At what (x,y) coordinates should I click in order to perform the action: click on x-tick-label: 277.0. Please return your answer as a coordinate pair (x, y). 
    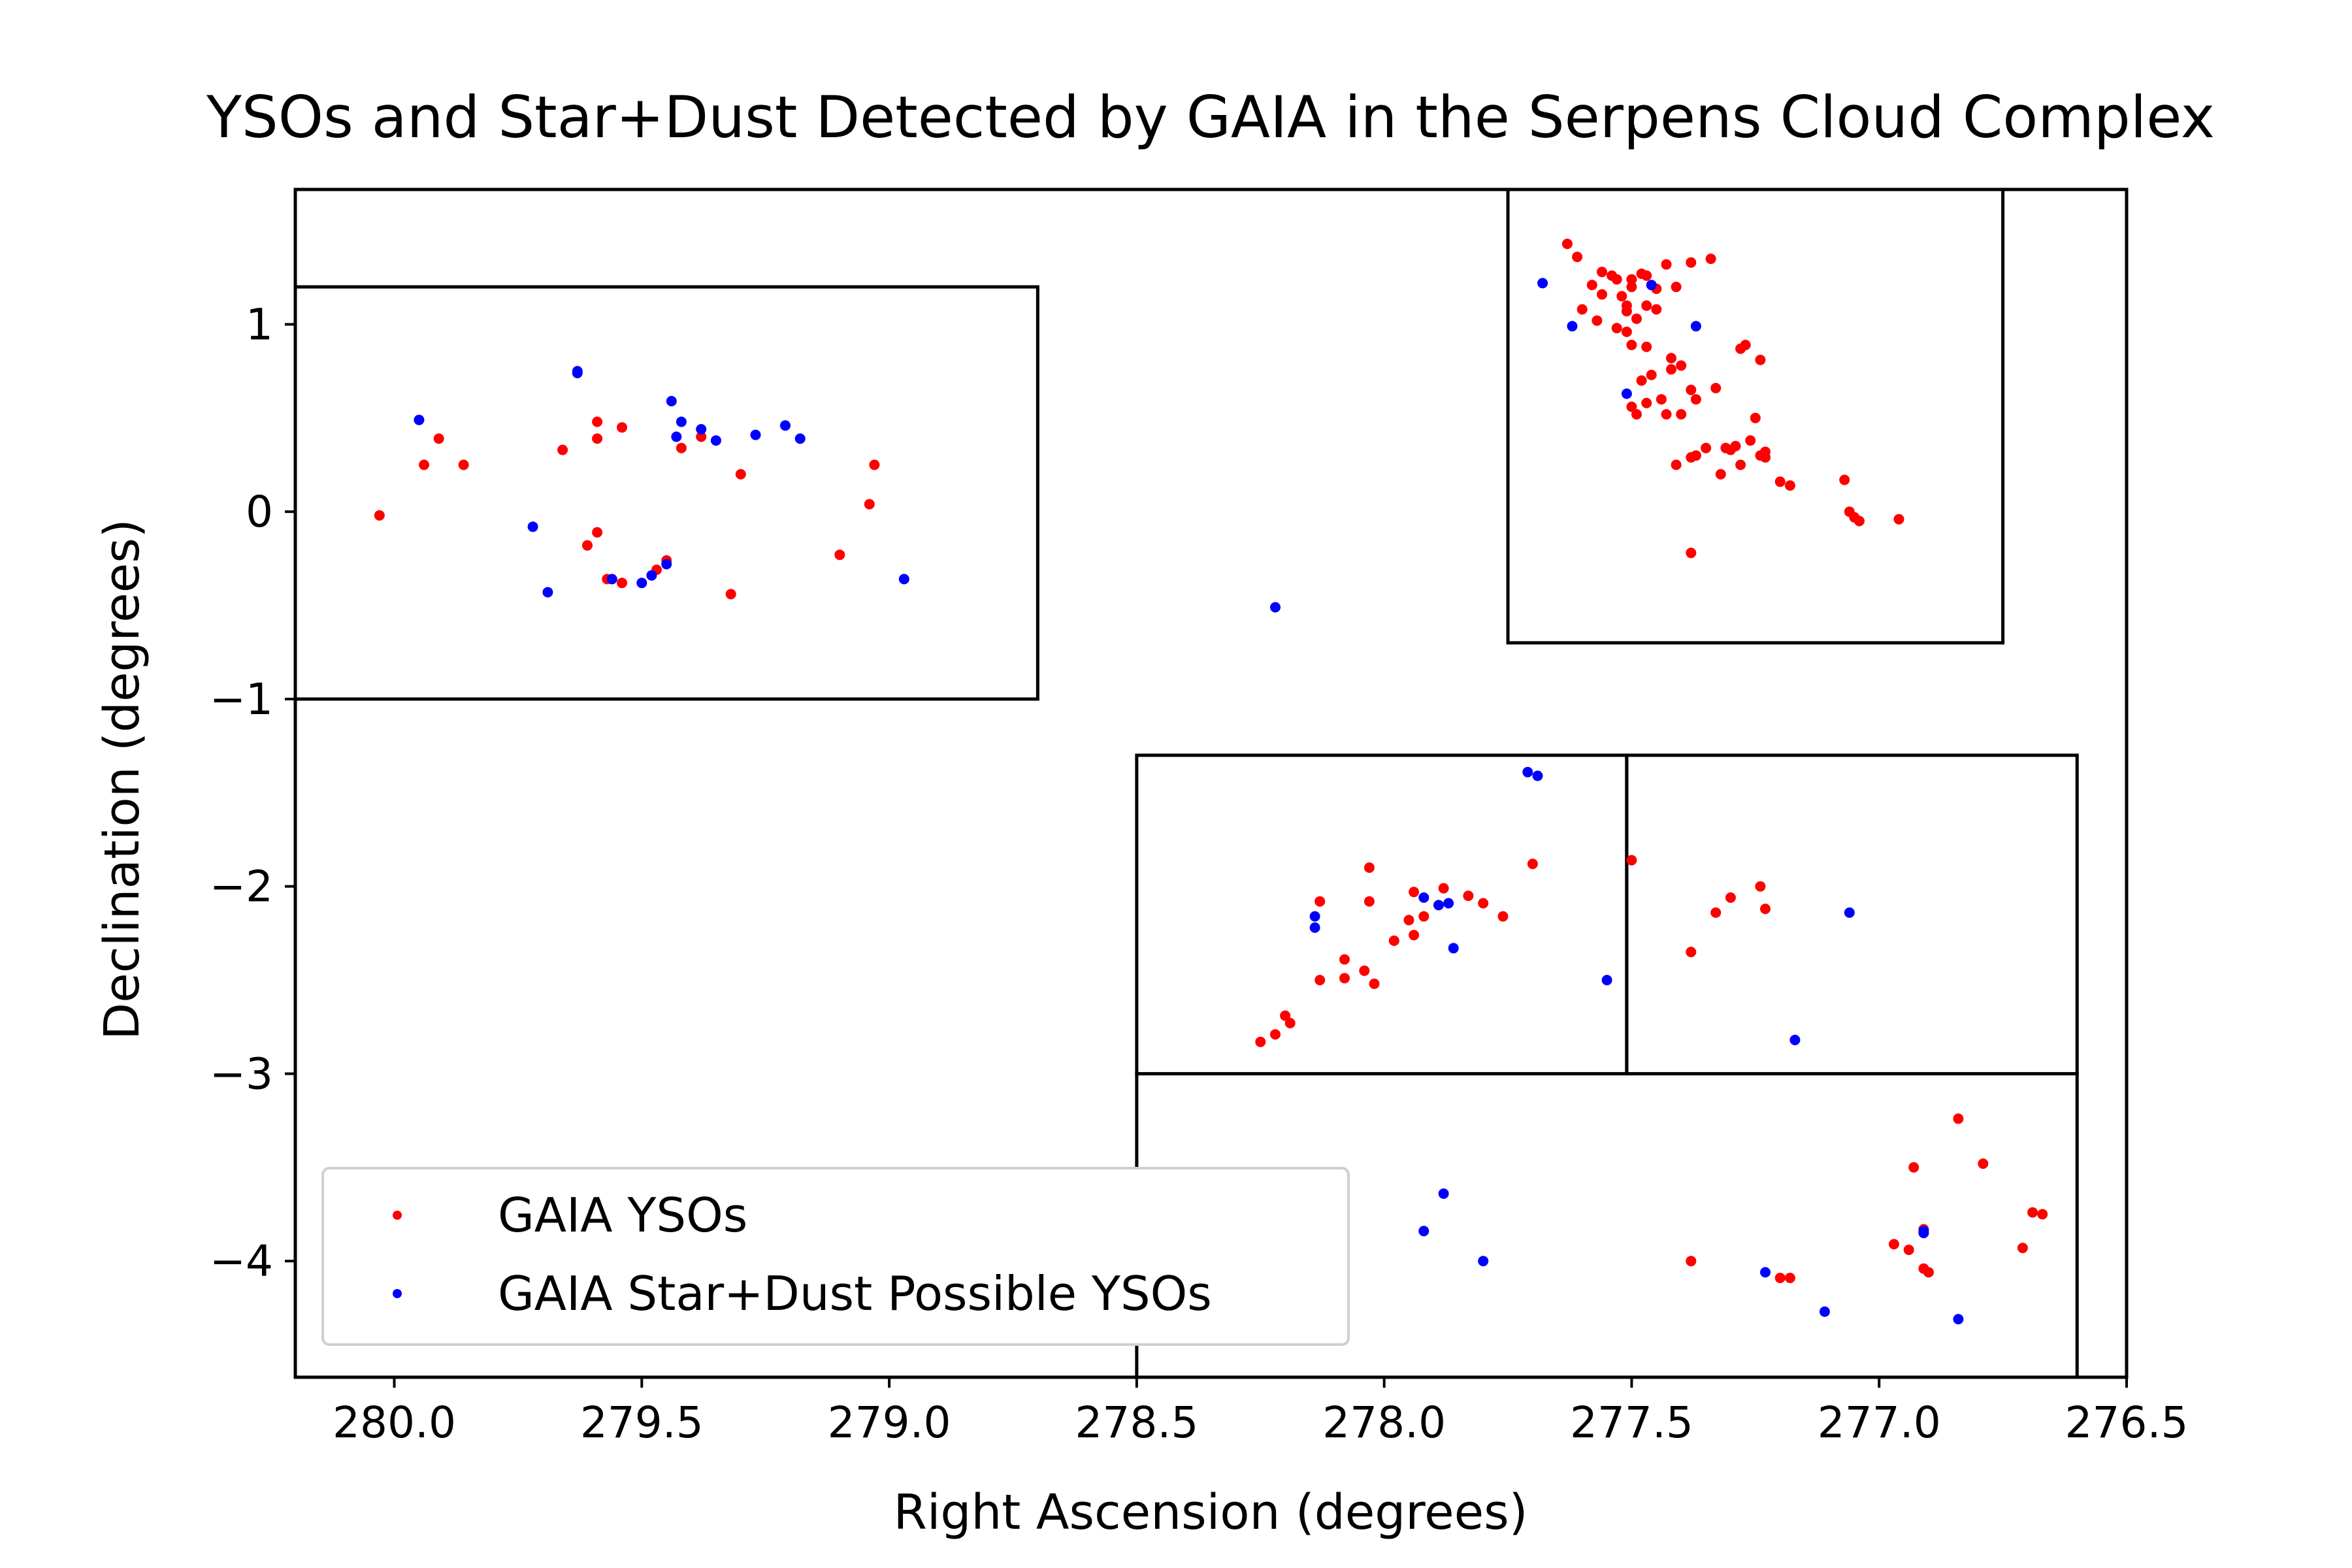
    Looking at the image, I should click on (1879, 1422).